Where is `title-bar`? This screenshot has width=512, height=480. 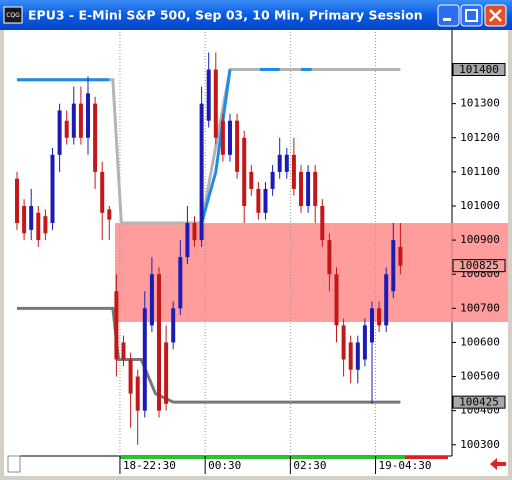
title-bar is located at coordinates (256, 15).